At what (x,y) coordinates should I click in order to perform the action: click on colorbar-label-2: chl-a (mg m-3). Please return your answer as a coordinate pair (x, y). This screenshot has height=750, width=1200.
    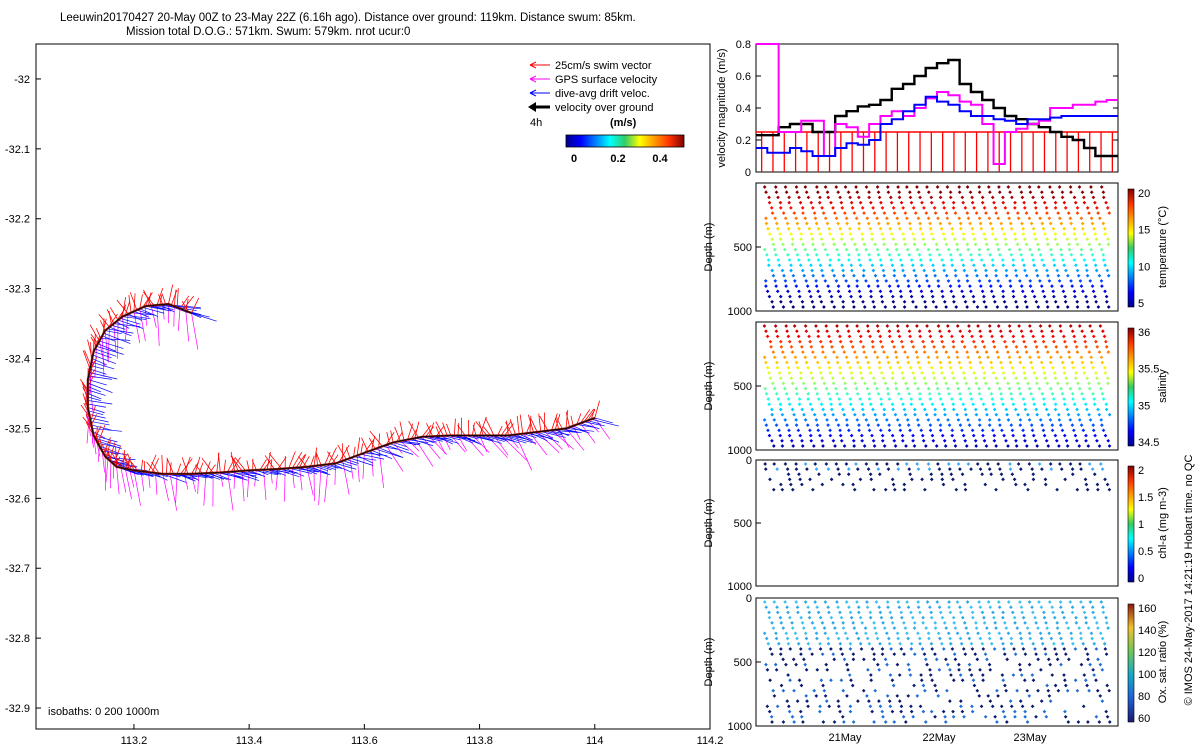
    Looking at the image, I should click on (1163, 523).